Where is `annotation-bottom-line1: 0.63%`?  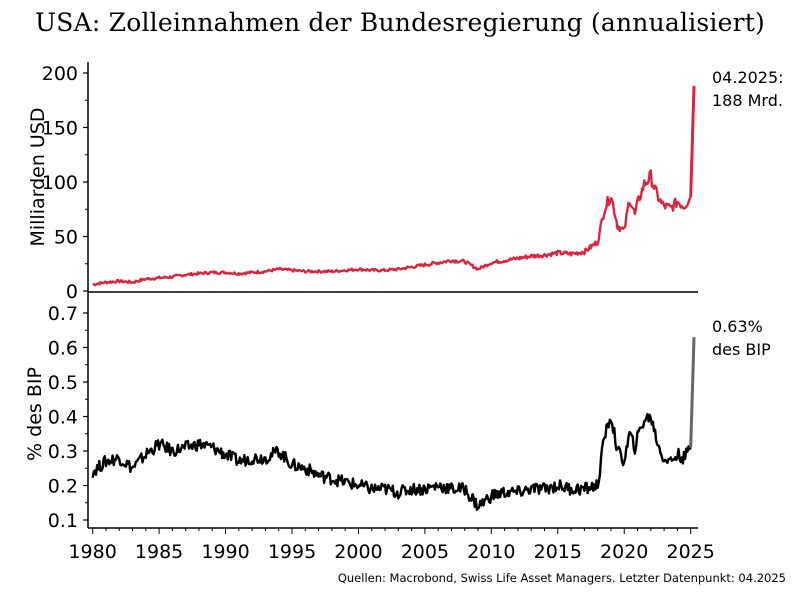
annotation-bottom-line1: 0.63% is located at coordinates (737, 326).